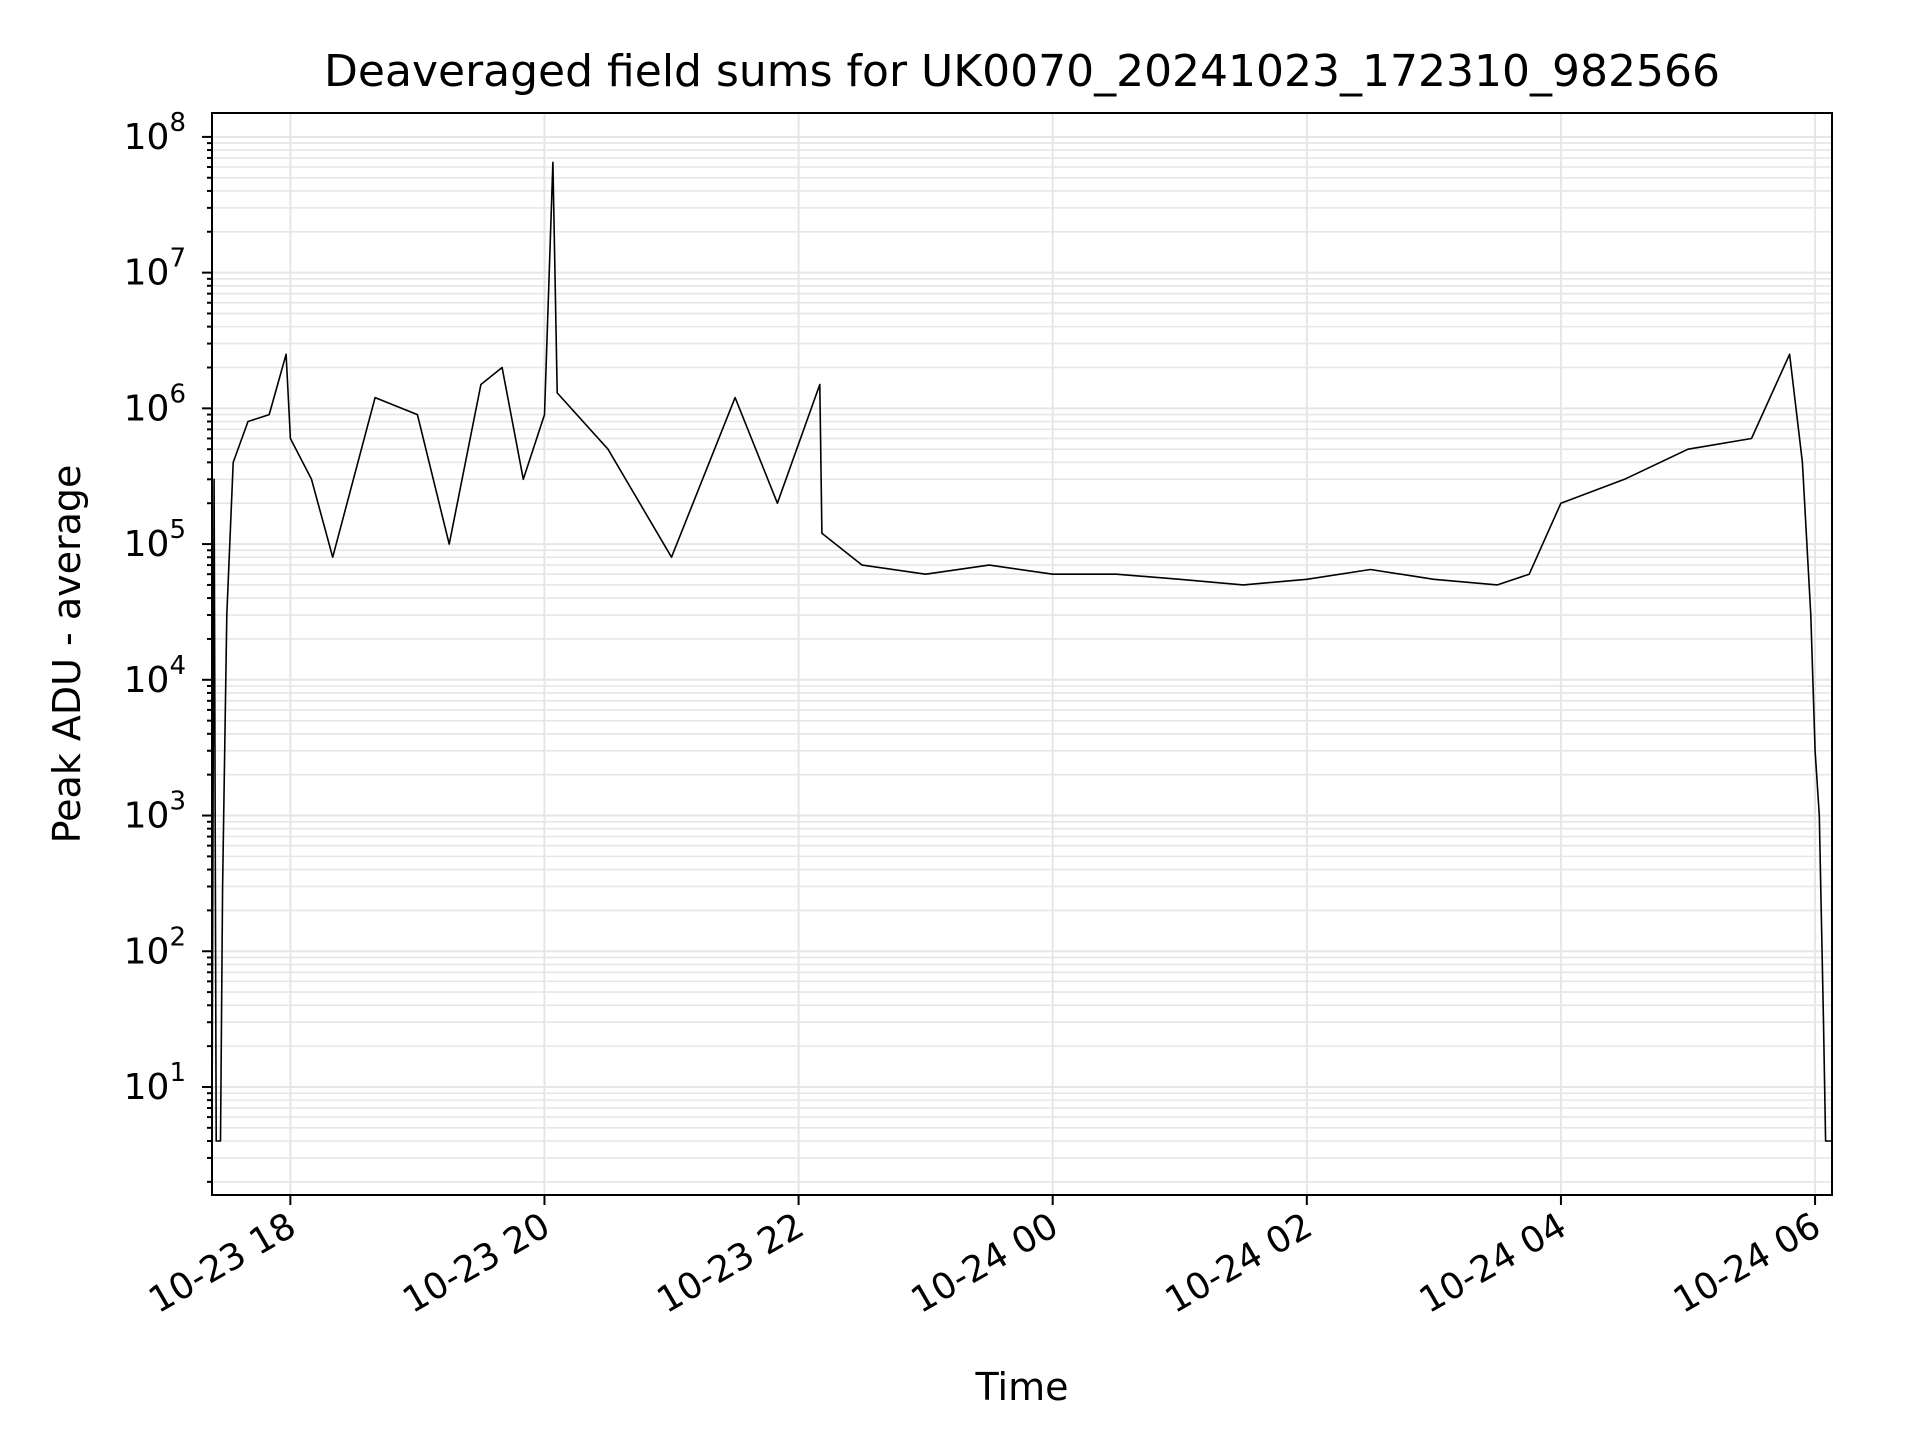  What do you see at coordinates (67, 654) in the screenshot?
I see `y-axis-label: Peak ADU - average` at bounding box center [67, 654].